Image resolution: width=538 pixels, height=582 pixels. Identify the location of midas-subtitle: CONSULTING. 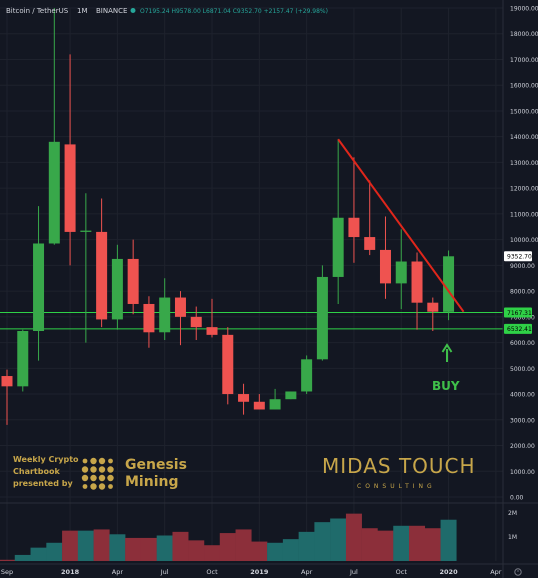
(396, 486).